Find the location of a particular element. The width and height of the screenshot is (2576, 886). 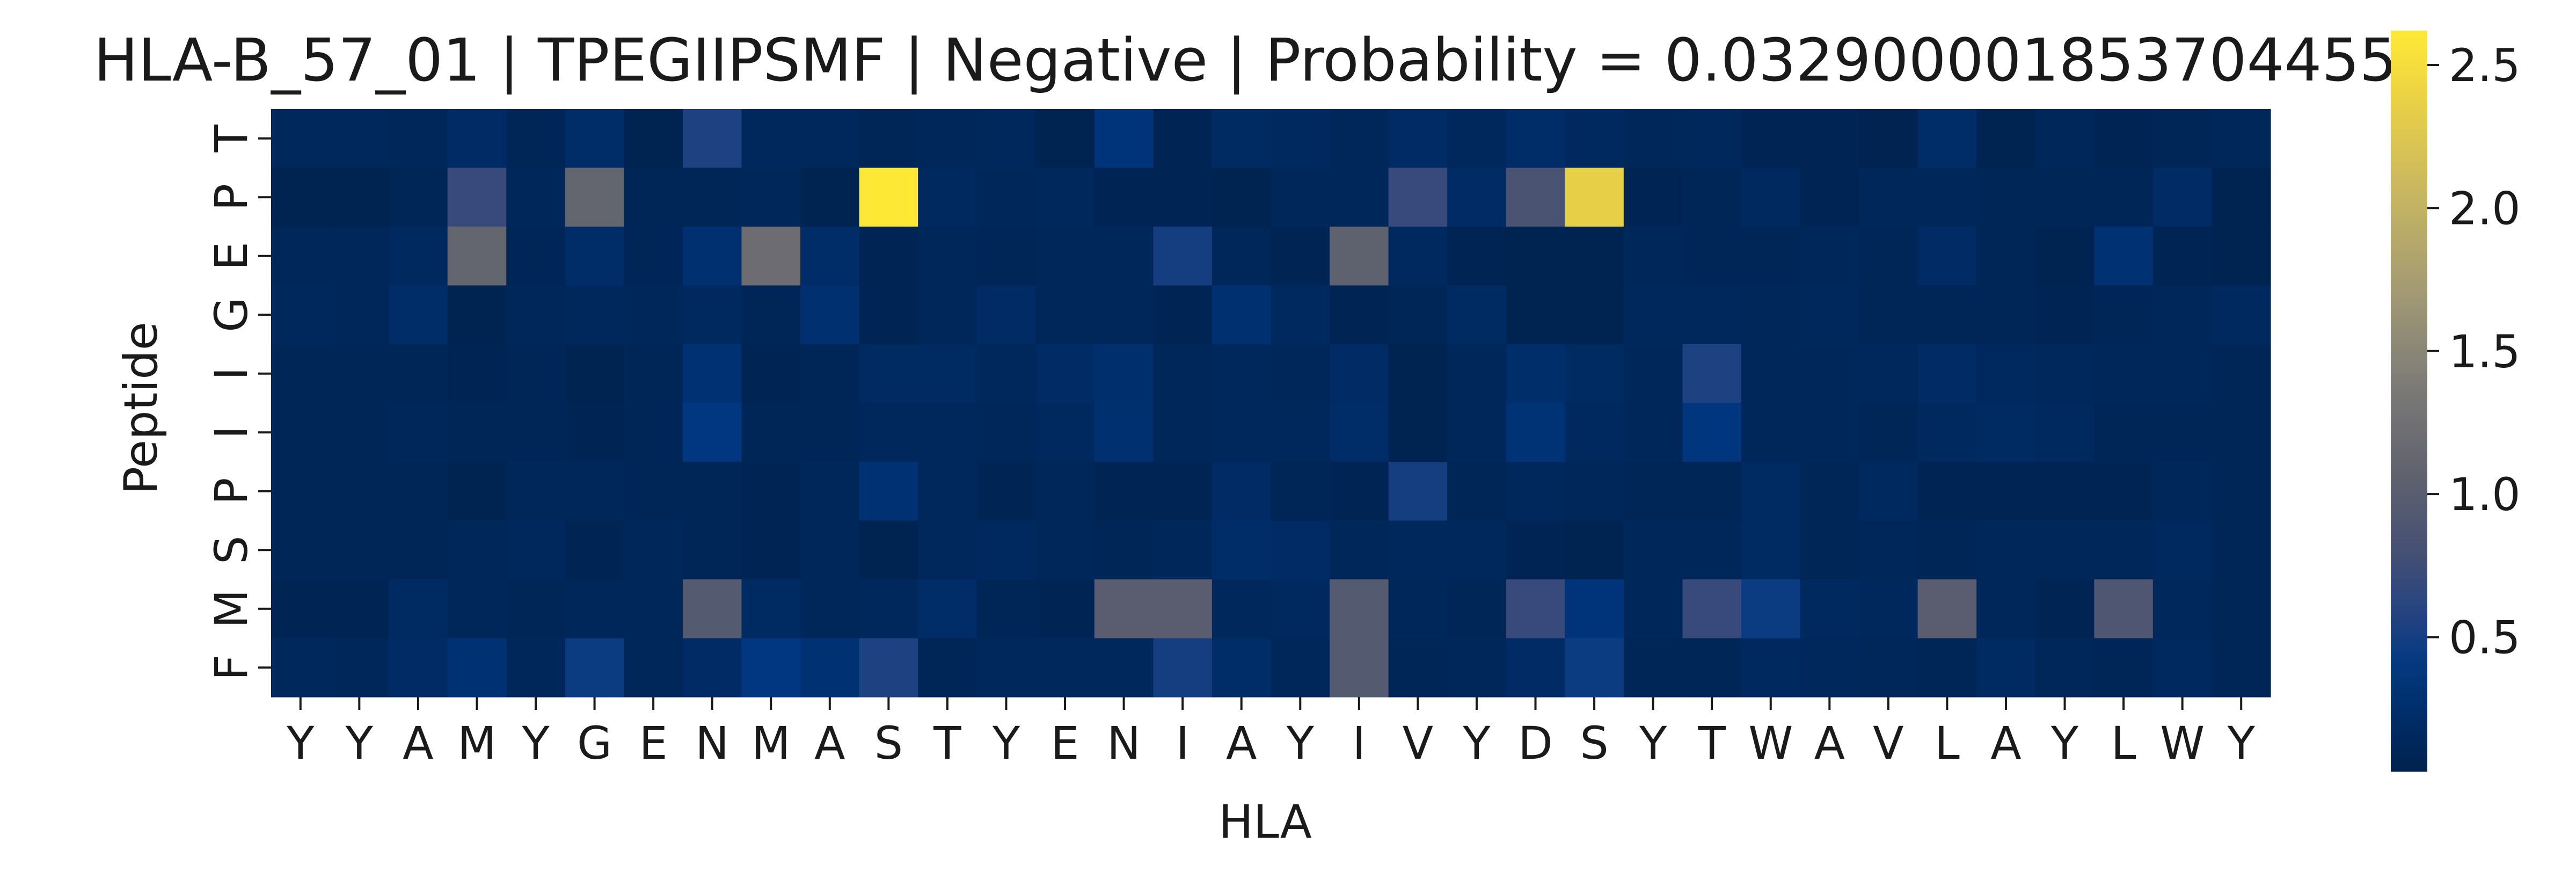

heatmap-cell-r8-c4 is located at coordinates (536, 609).